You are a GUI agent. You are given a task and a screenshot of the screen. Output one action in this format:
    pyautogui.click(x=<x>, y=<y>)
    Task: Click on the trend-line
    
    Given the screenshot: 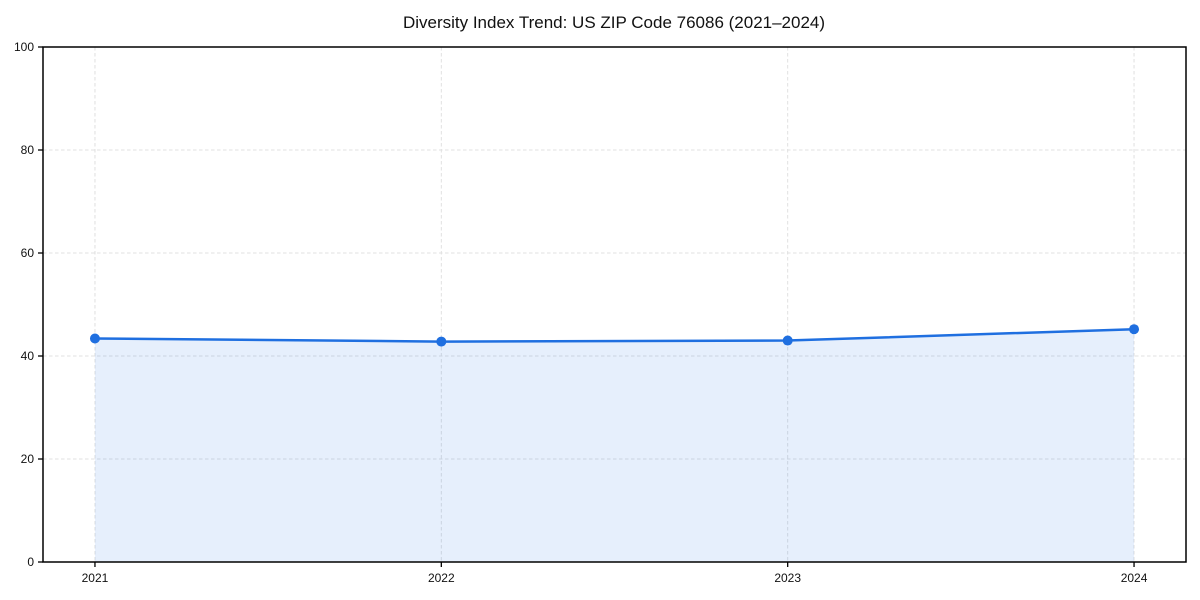 What is the action you would take?
    pyautogui.click(x=614, y=335)
    